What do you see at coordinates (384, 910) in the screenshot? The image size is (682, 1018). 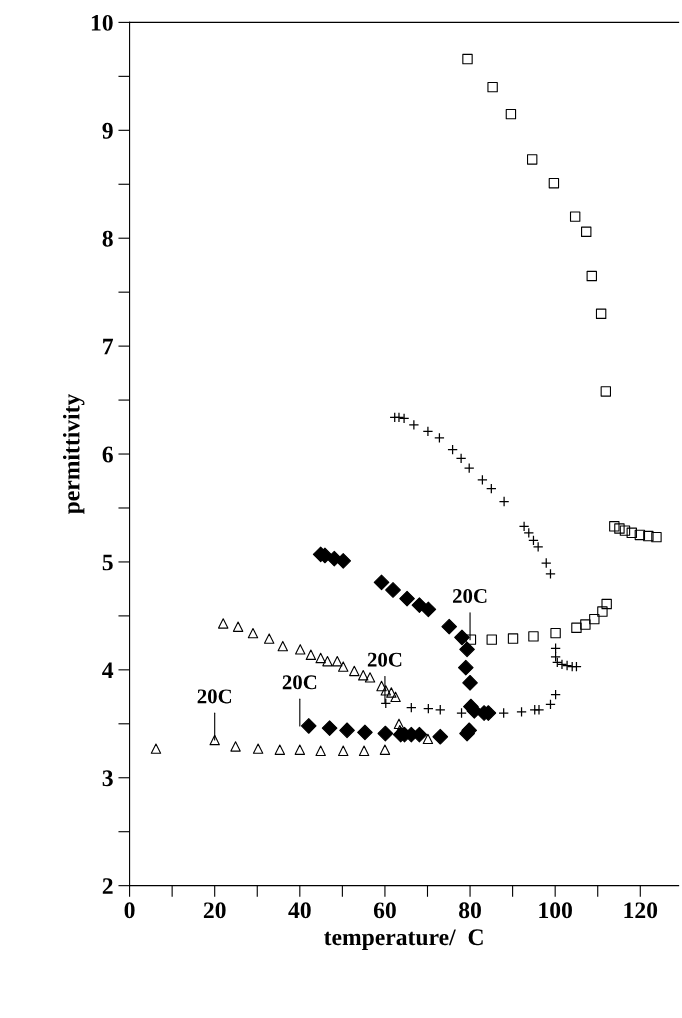 I see `x-tick-label: 60` at bounding box center [384, 910].